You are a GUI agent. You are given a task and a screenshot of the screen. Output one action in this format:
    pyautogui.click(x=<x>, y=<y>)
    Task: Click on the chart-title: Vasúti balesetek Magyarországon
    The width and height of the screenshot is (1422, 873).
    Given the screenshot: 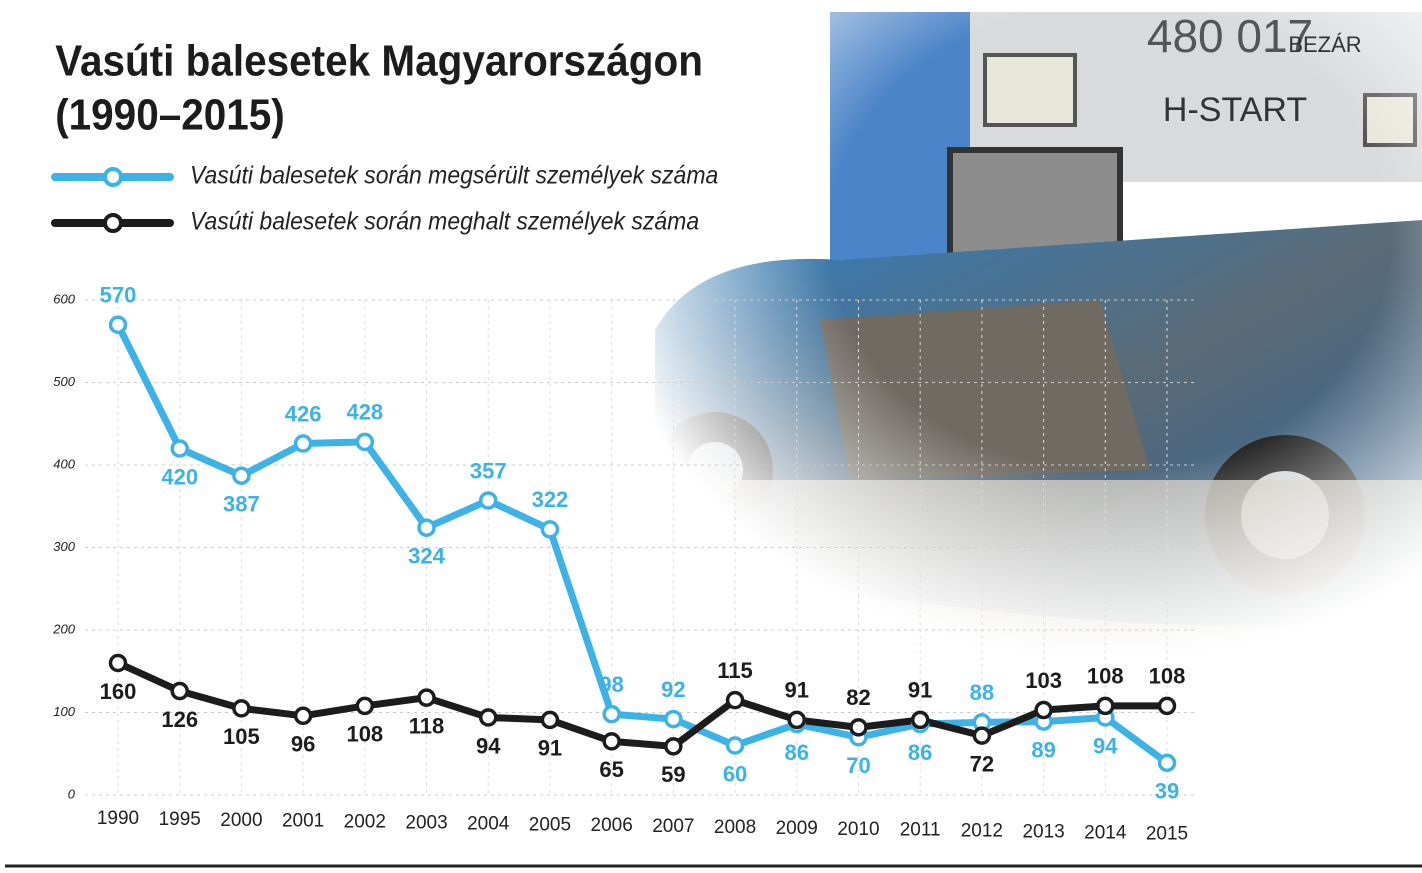 What is the action you would take?
    pyautogui.click(x=379, y=60)
    